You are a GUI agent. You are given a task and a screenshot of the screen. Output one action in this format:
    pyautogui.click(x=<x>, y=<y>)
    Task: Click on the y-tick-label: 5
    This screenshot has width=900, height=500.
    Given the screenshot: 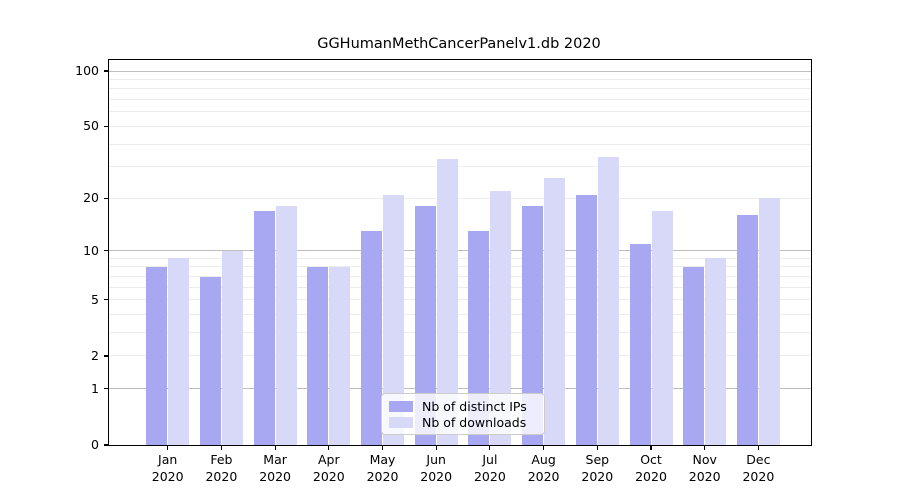 What is the action you would take?
    pyautogui.click(x=95, y=299)
    